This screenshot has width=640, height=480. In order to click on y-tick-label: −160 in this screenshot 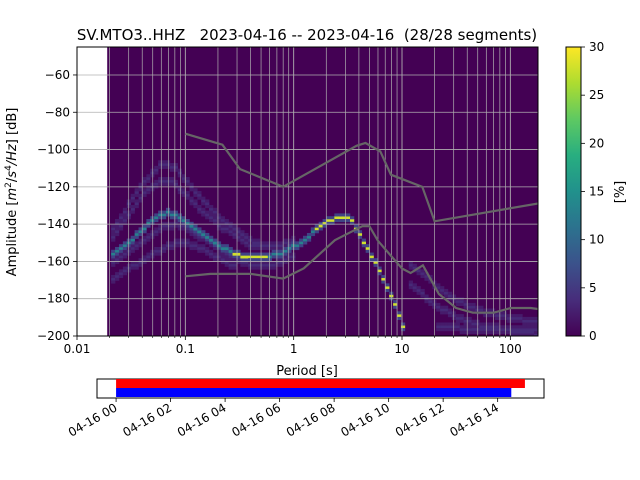, I will do `click(53, 261)`.